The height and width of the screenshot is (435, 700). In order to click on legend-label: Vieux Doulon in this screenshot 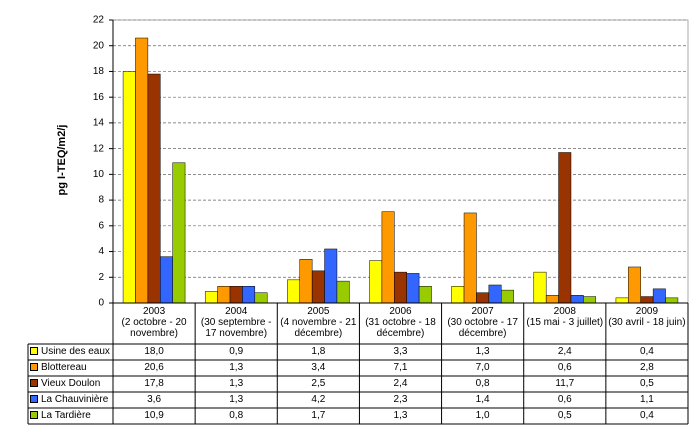, I will do `click(71, 383)`.